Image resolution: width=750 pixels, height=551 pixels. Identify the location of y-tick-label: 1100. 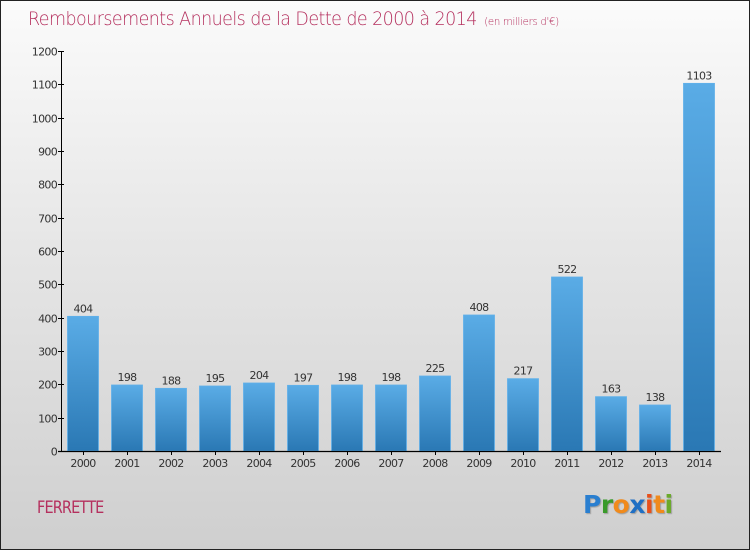
(45, 85).